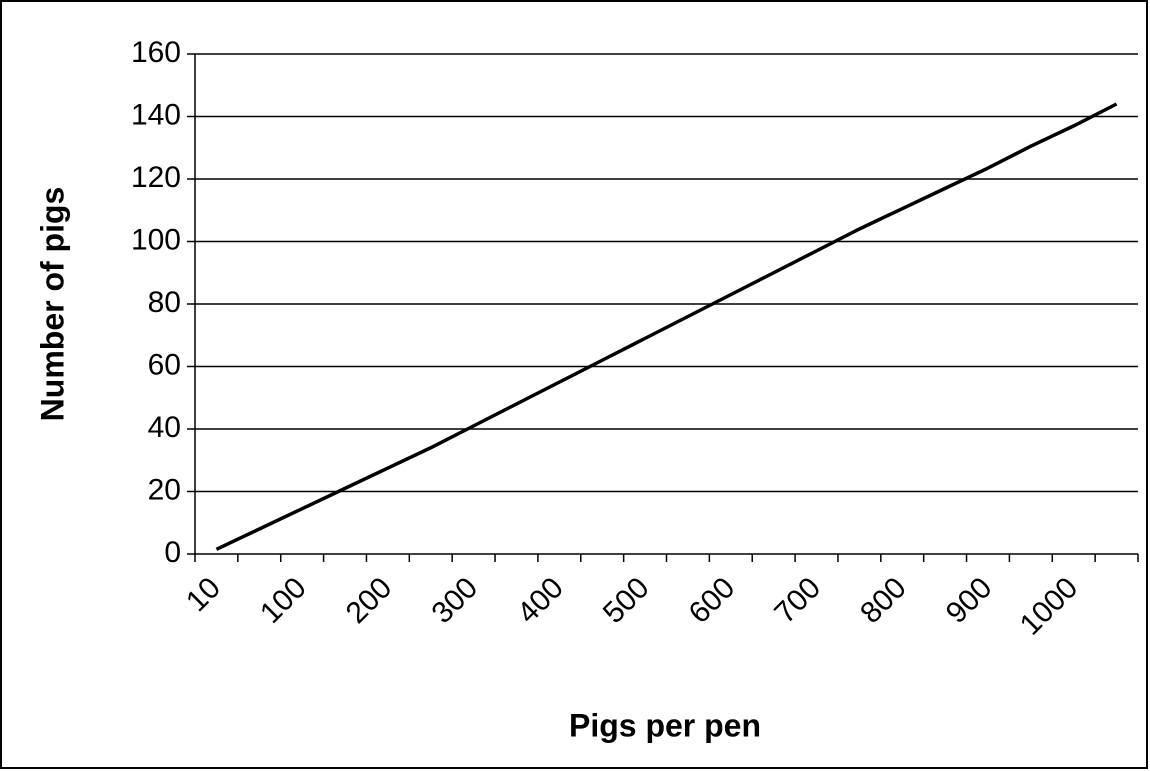  I want to click on y-tick-label: 20, so click(164, 489).